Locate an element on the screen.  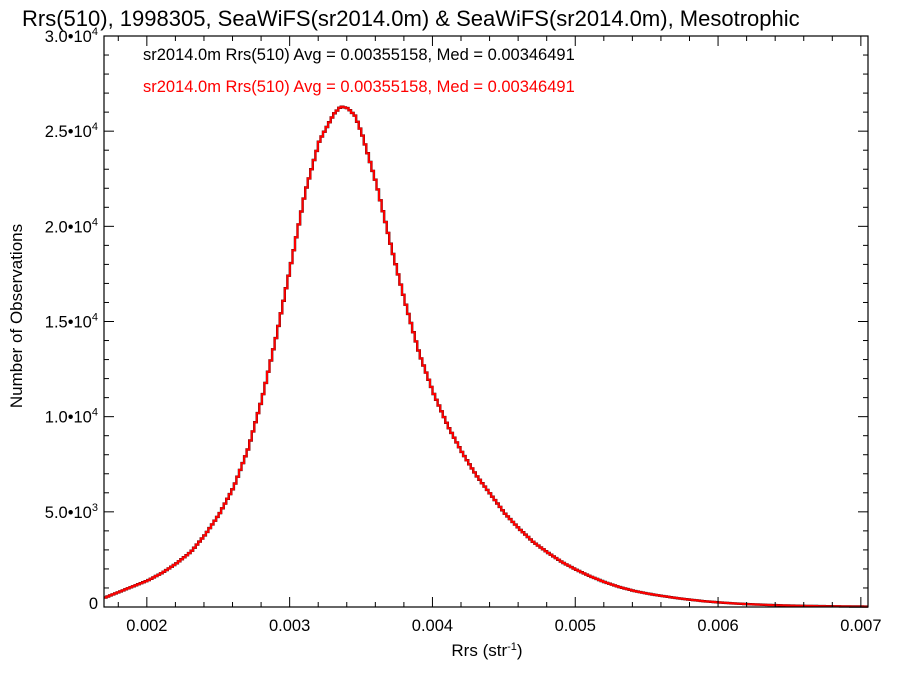
y-axis-label: Number of Observations is located at coordinates (16, 316).